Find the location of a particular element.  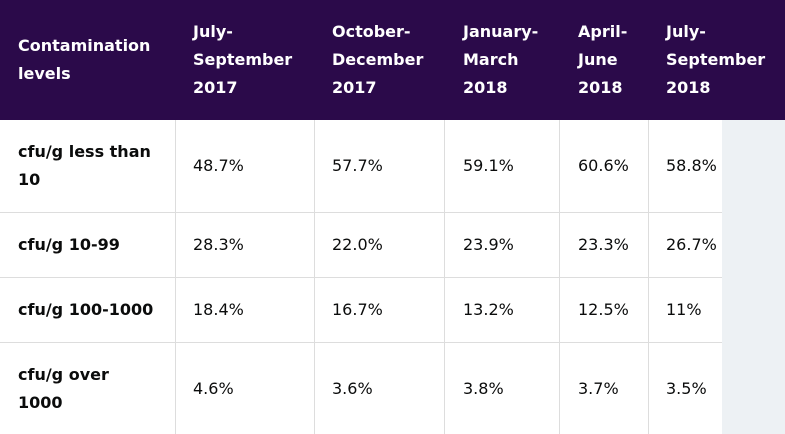

table-cell: 26.7% is located at coordinates (691, 244).